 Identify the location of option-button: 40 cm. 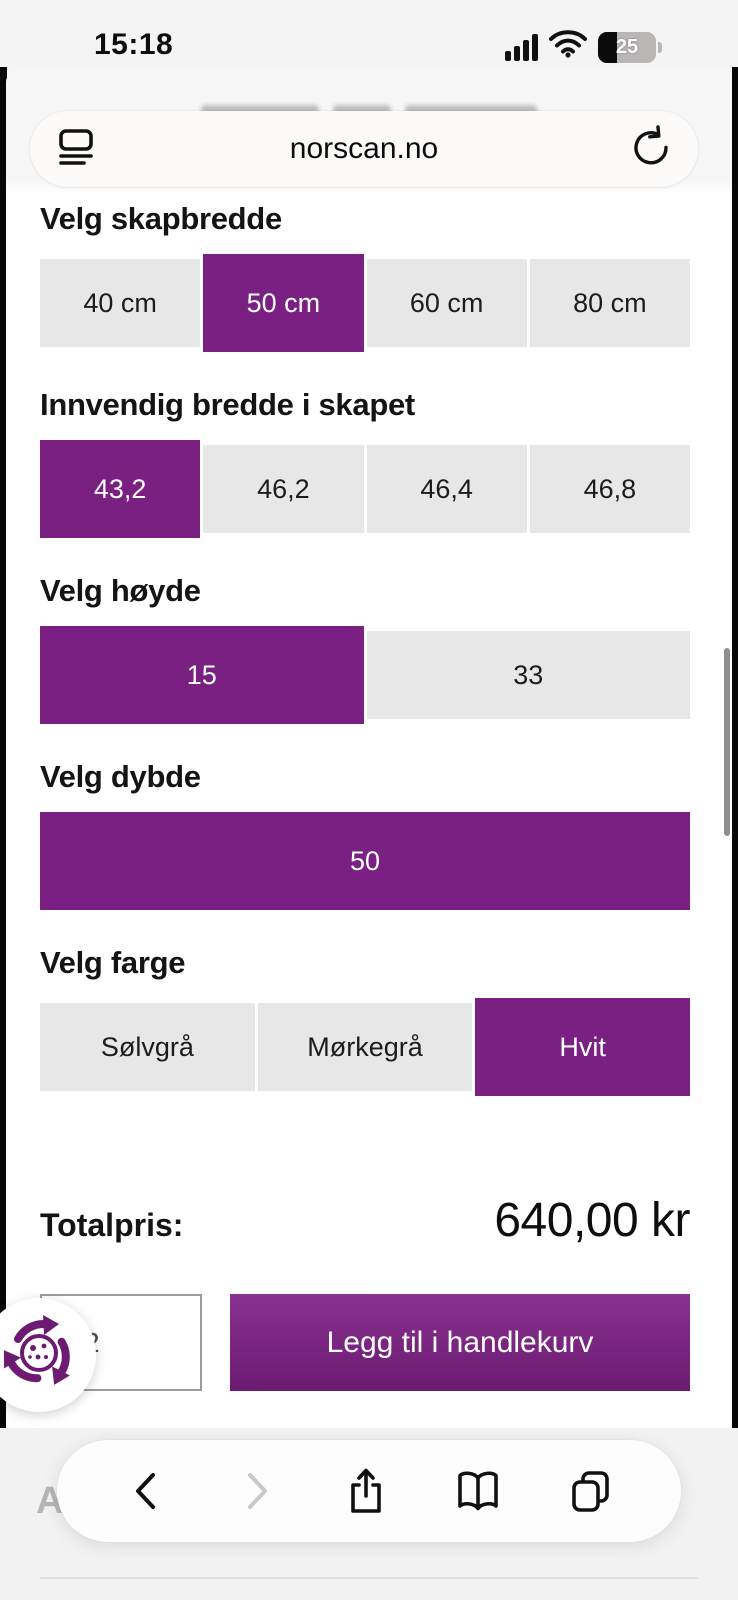
(120, 303).